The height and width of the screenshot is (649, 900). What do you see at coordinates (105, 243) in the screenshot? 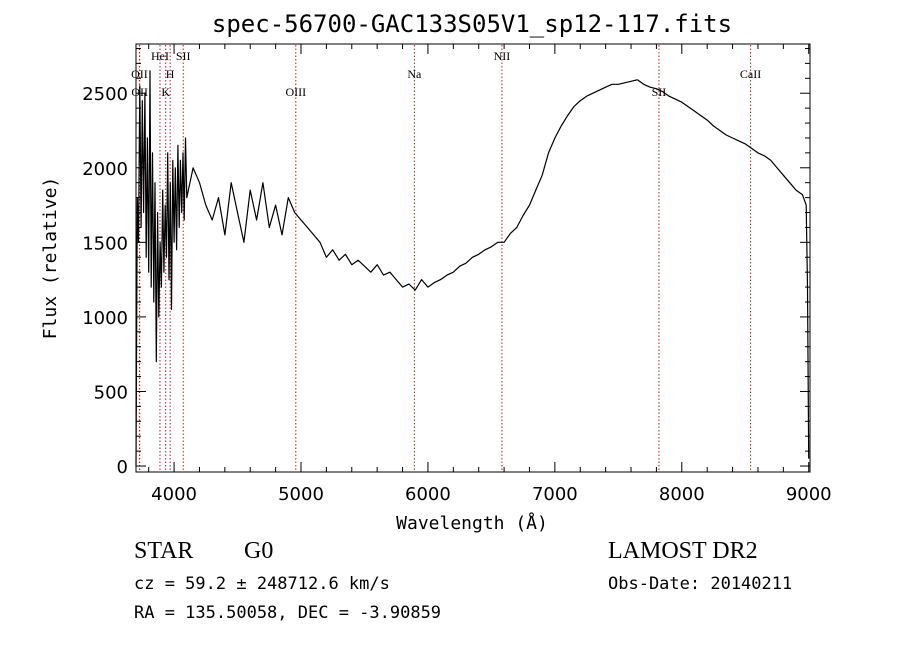
I see `y-tick-label: 1500` at bounding box center [105, 243].